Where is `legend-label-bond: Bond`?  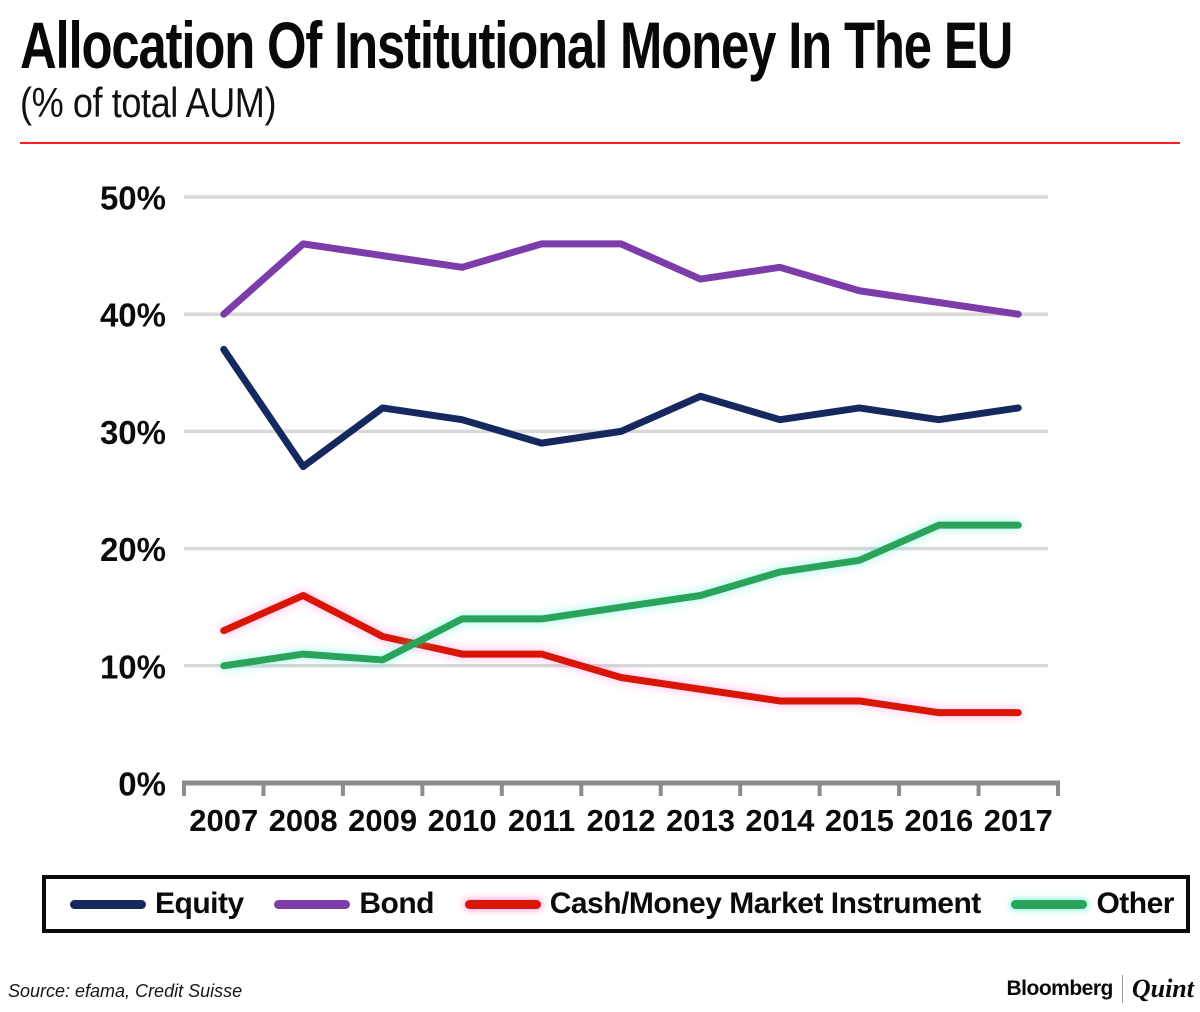
legend-label-bond: Bond is located at coordinates (396, 903).